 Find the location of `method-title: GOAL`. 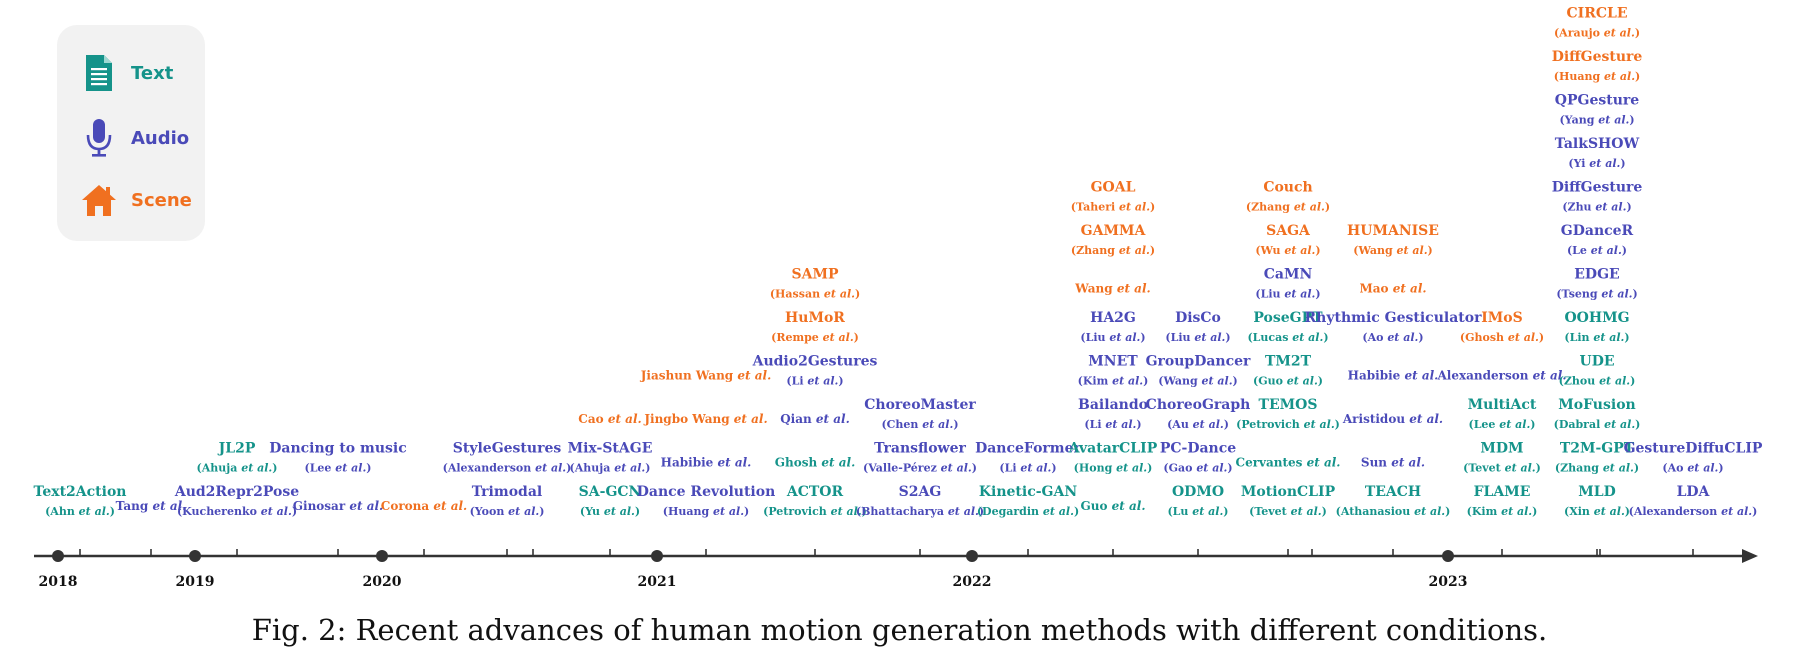

method-title: GOAL is located at coordinates (1113, 188).